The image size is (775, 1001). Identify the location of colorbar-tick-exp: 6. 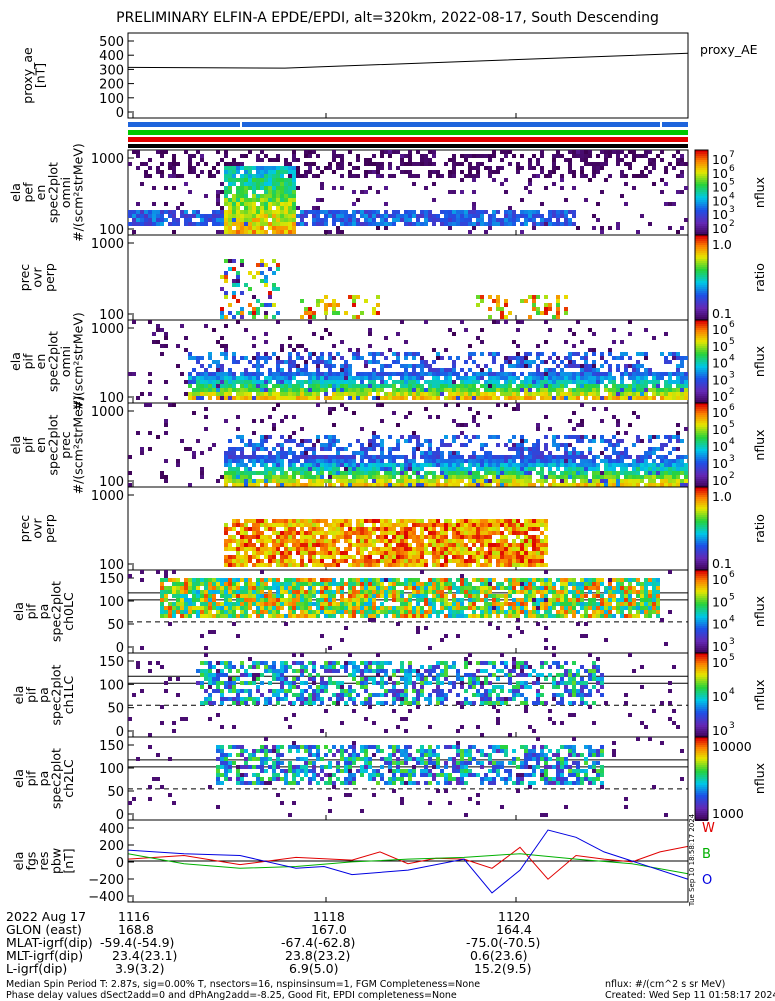
(732, 169).